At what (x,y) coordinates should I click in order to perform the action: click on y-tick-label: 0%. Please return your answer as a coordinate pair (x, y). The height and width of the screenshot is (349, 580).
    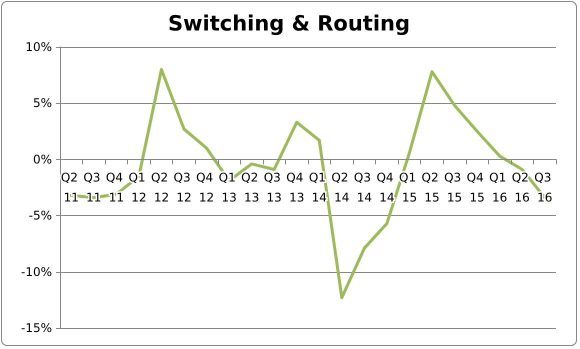
    Looking at the image, I should click on (42, 159).